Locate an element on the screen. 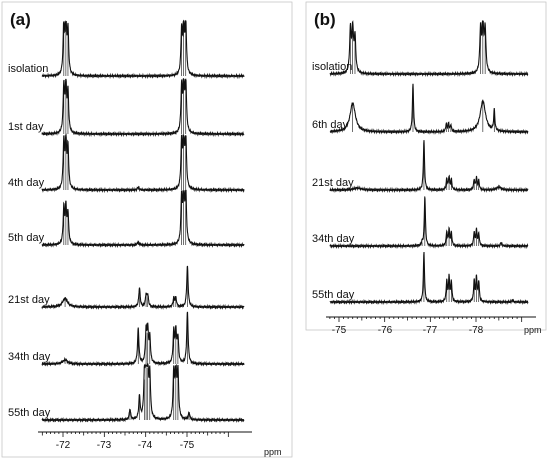  trace-label: 5th day is located at coordinates (26, 238).